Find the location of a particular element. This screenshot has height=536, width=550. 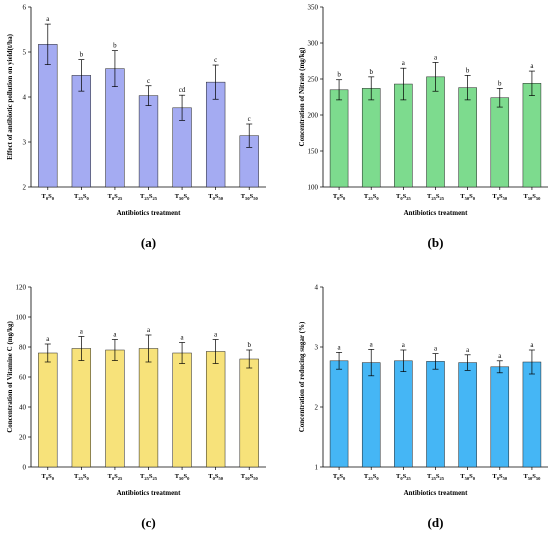

y-tick-label: 0 is located at coordinates (25, 467).